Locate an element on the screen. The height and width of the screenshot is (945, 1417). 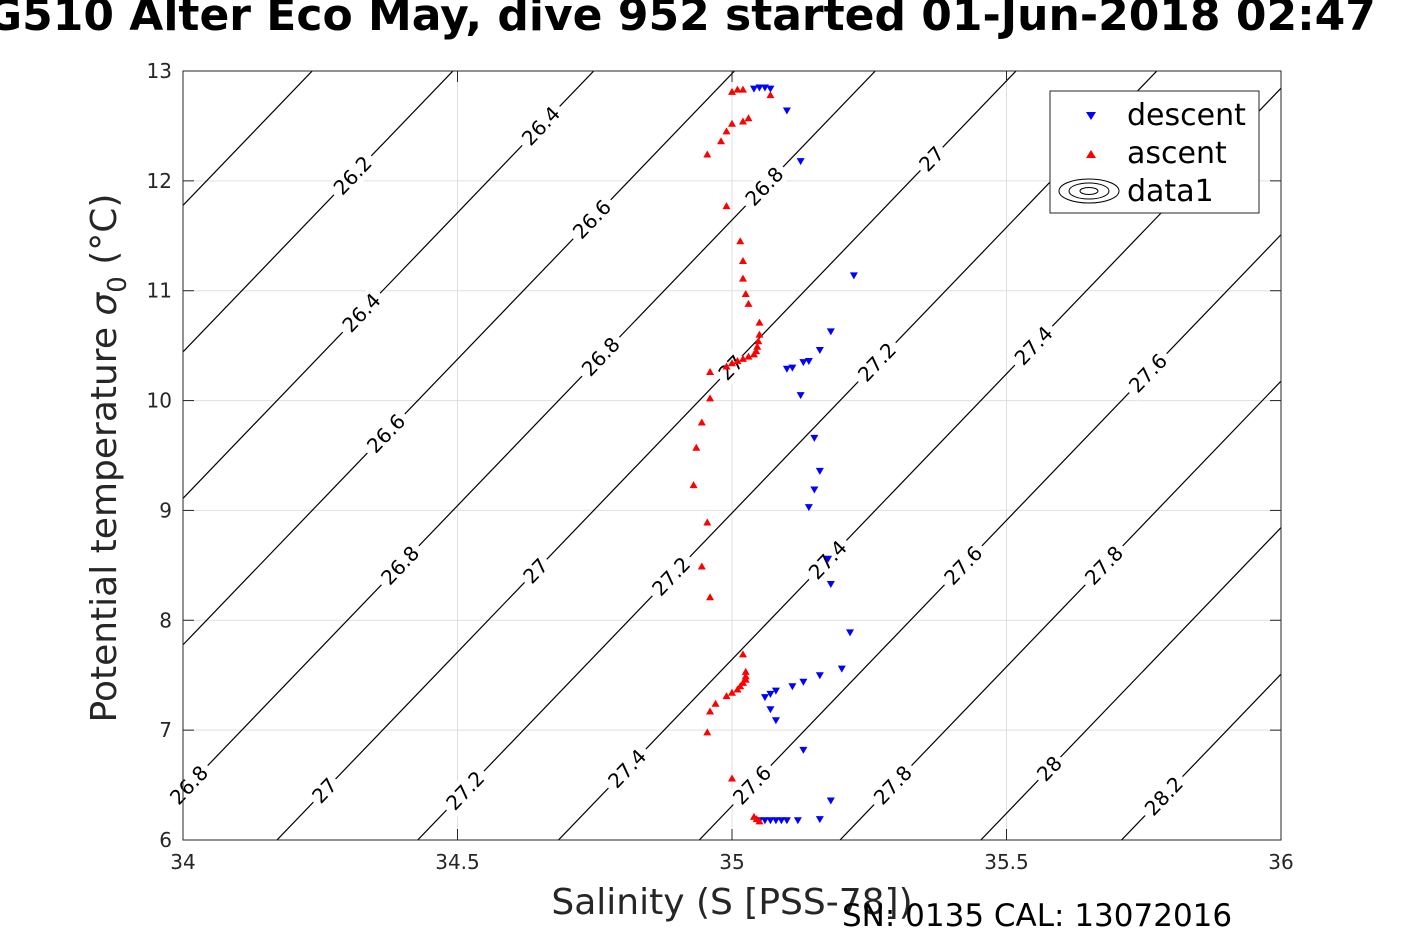
y-tick-label: 6 is located at coordinates (165, 840).